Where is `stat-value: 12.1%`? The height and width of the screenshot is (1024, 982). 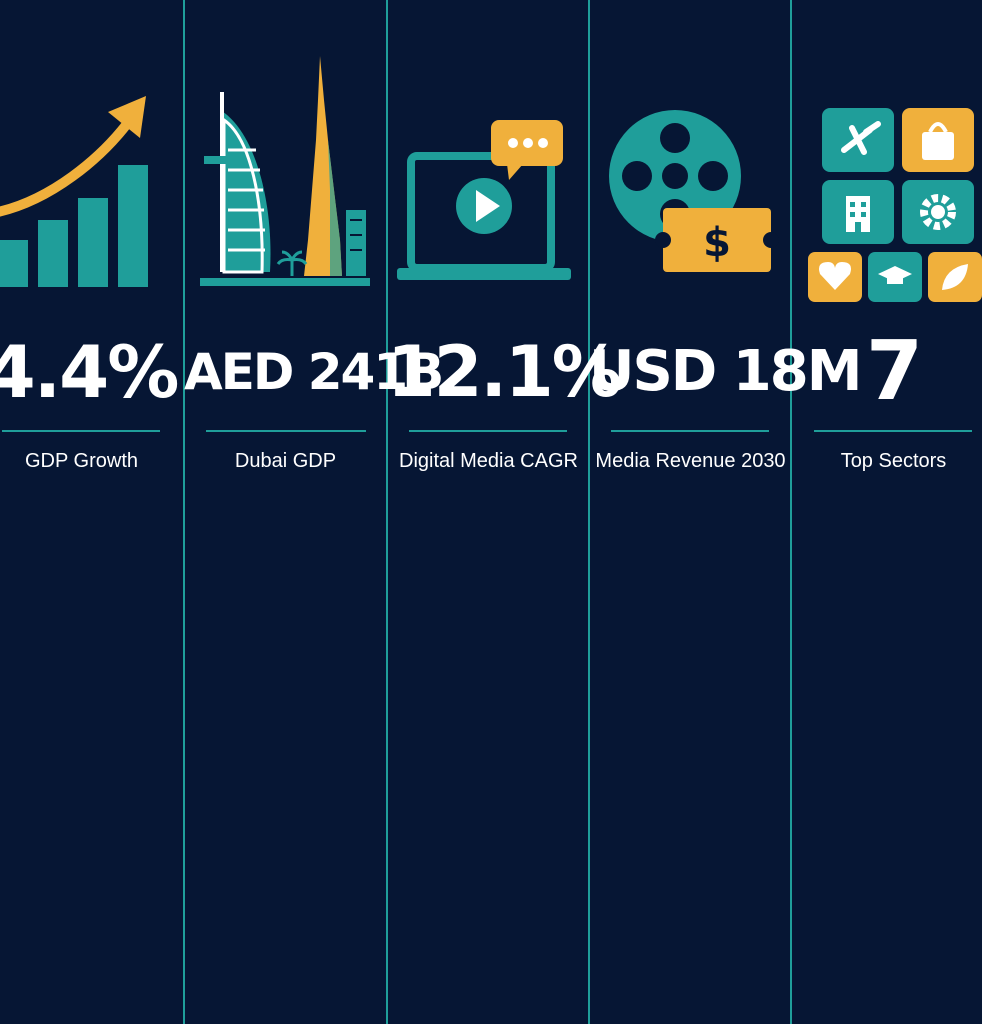
stat-value: 12.1% is located at coordinates (504, 372).